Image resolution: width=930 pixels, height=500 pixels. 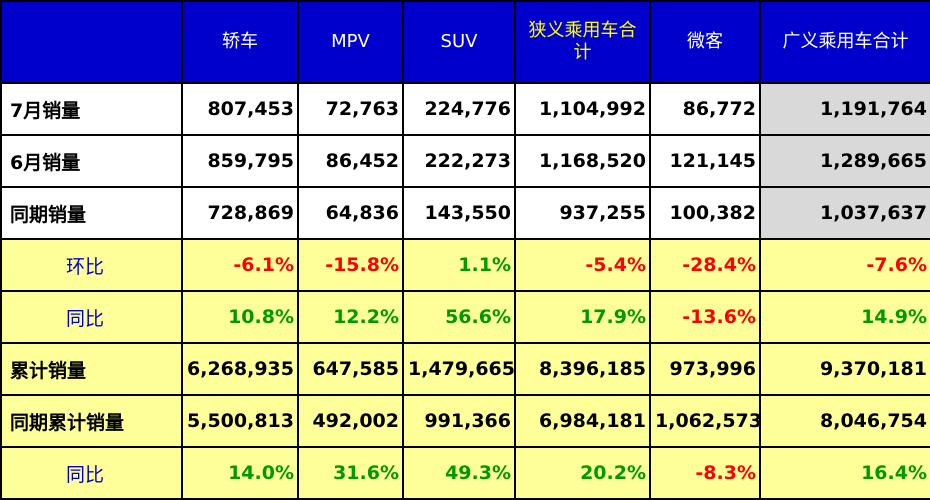 I want to click on table-cell: 973,996, so click(x=705, y=369).